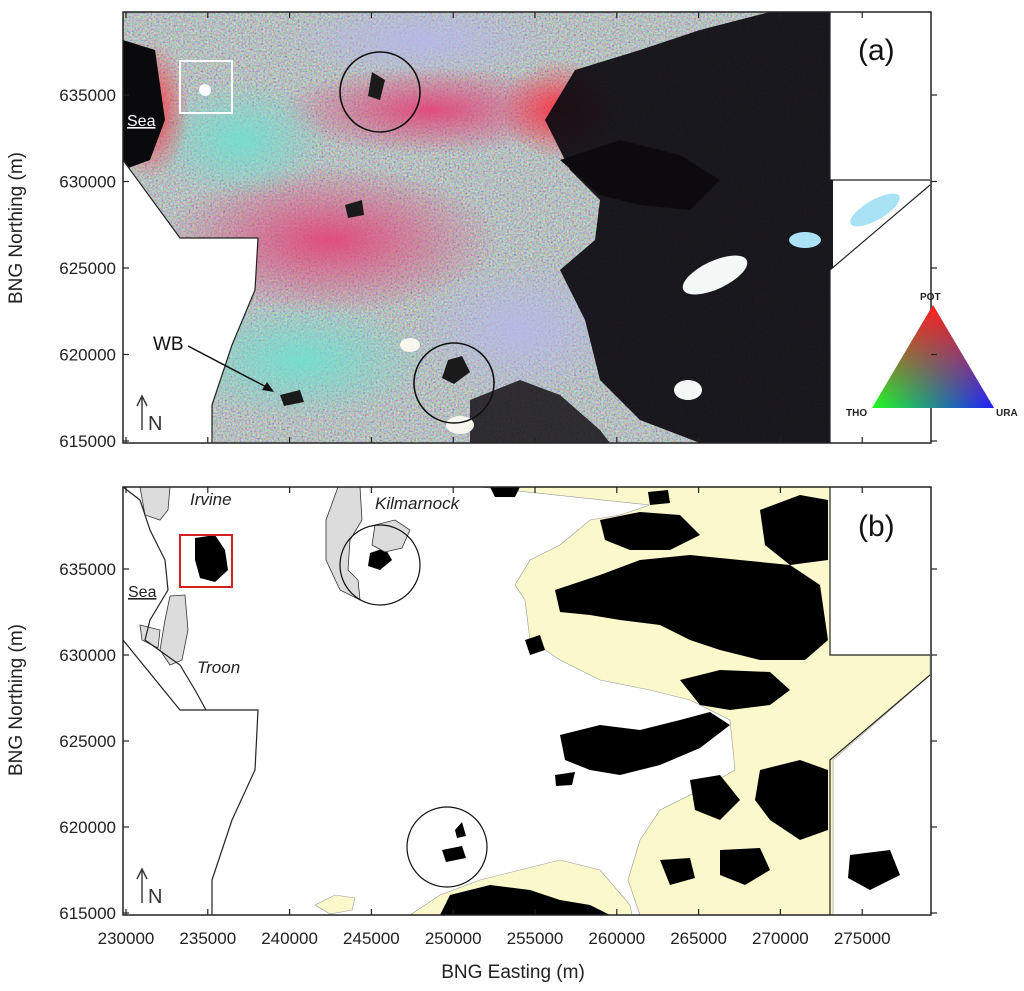 The width and height of the screenshot is (1024, 991). I want to click on y-tick-label-b: 630000, so click(87, 655).